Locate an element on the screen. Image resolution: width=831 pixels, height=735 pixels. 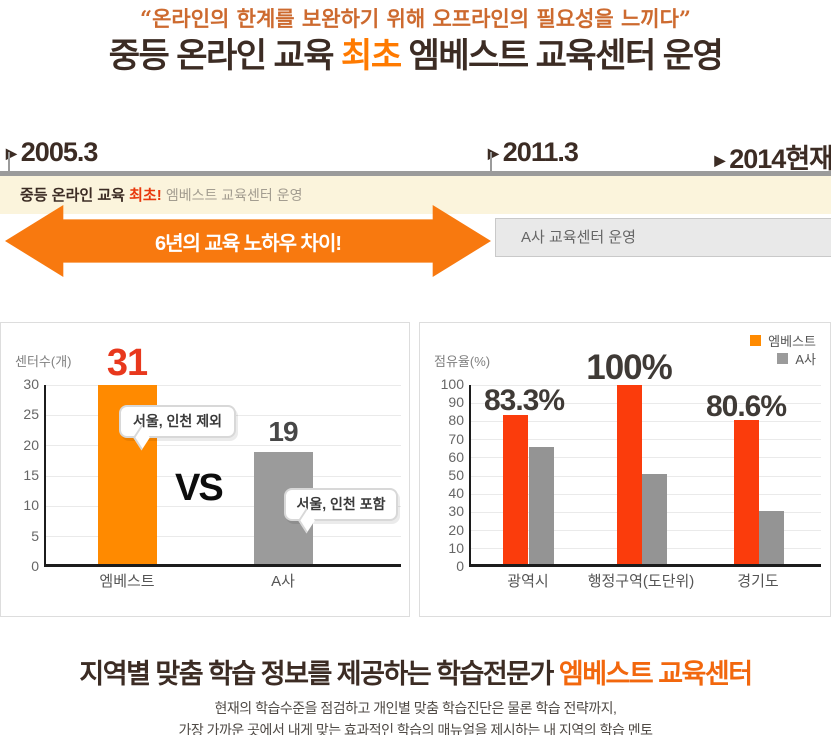
y-tick-label: 15 is located at coordinates (31, 475).